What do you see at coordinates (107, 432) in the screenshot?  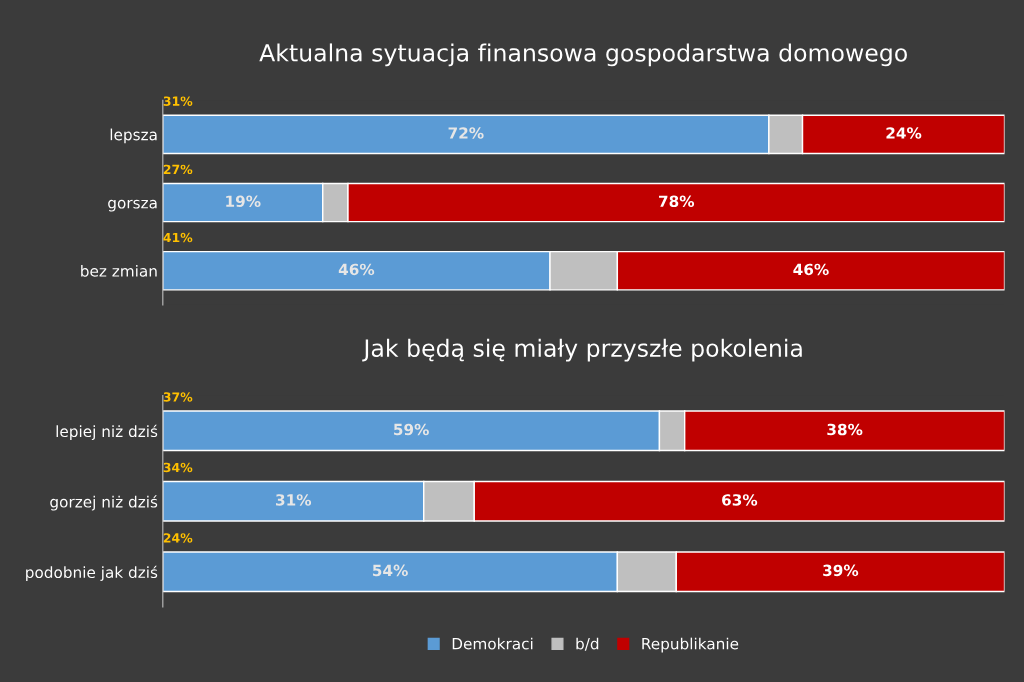 I see `y-tick-label: lepiej niż dziś` at bounding box center [107, 432].